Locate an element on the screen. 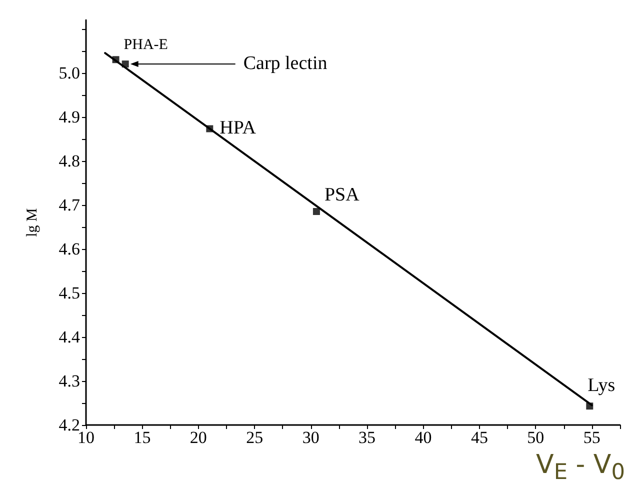 The width and height of the screenshot is (631, 497). x-tick-label: 15 is located at coordinates (142, 437).